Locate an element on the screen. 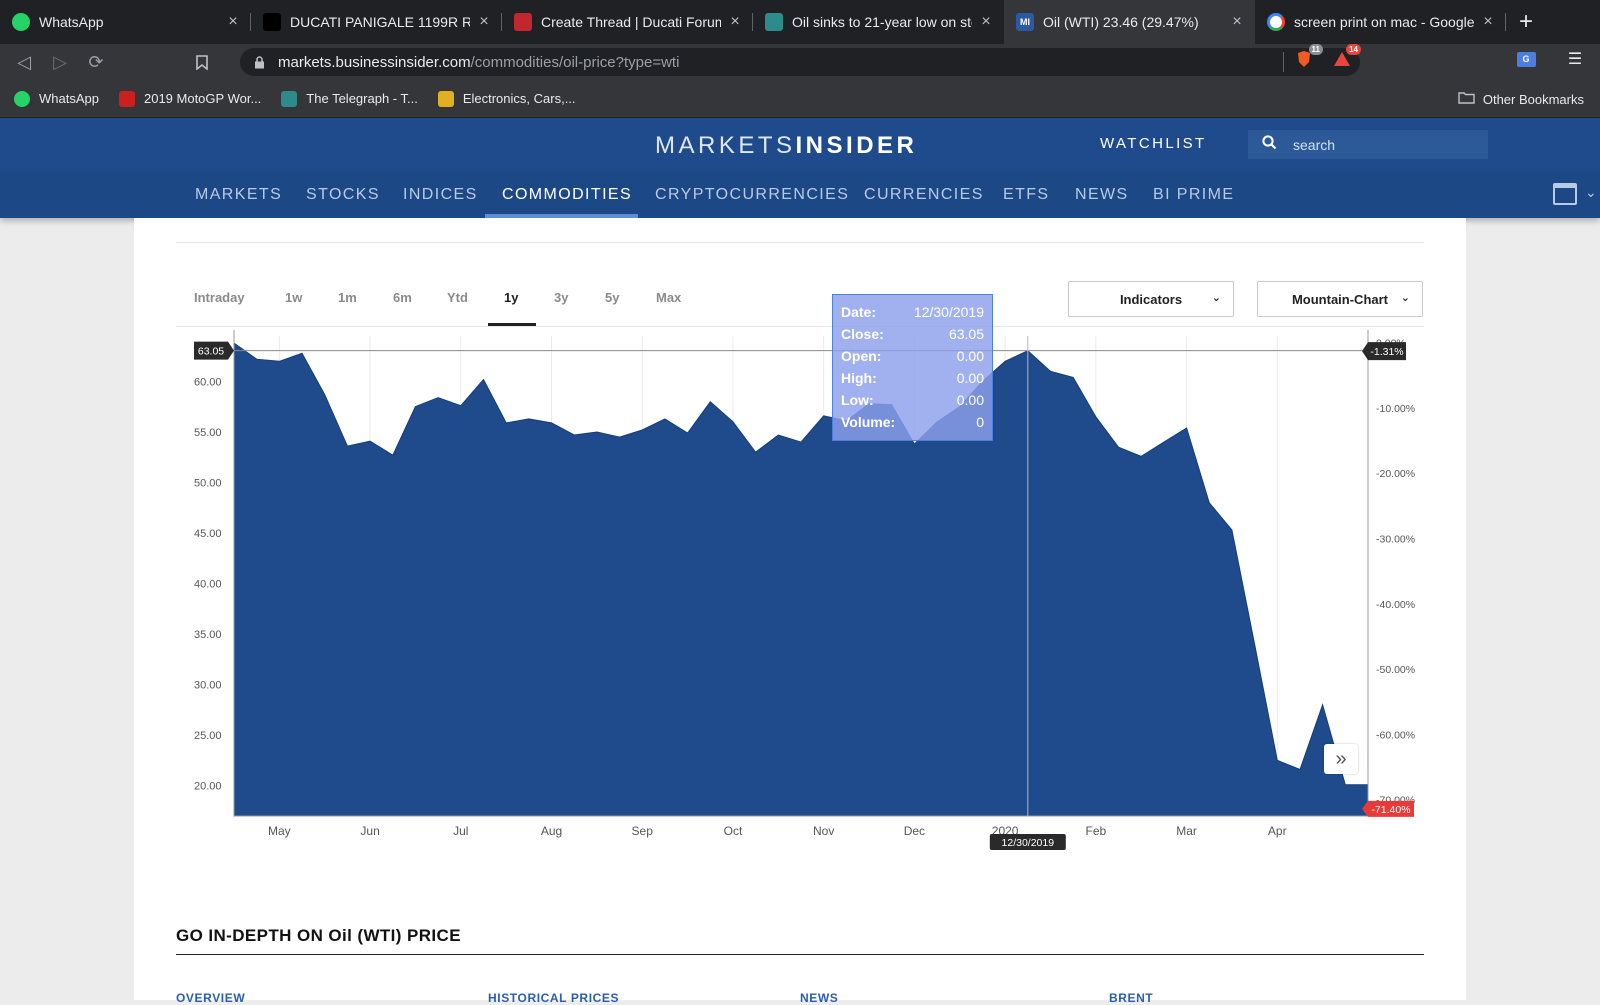 Image resolution: width=1600 pixels, height=1005 pixels. tooltip-value: 0 is located at coordinates (980, 422).